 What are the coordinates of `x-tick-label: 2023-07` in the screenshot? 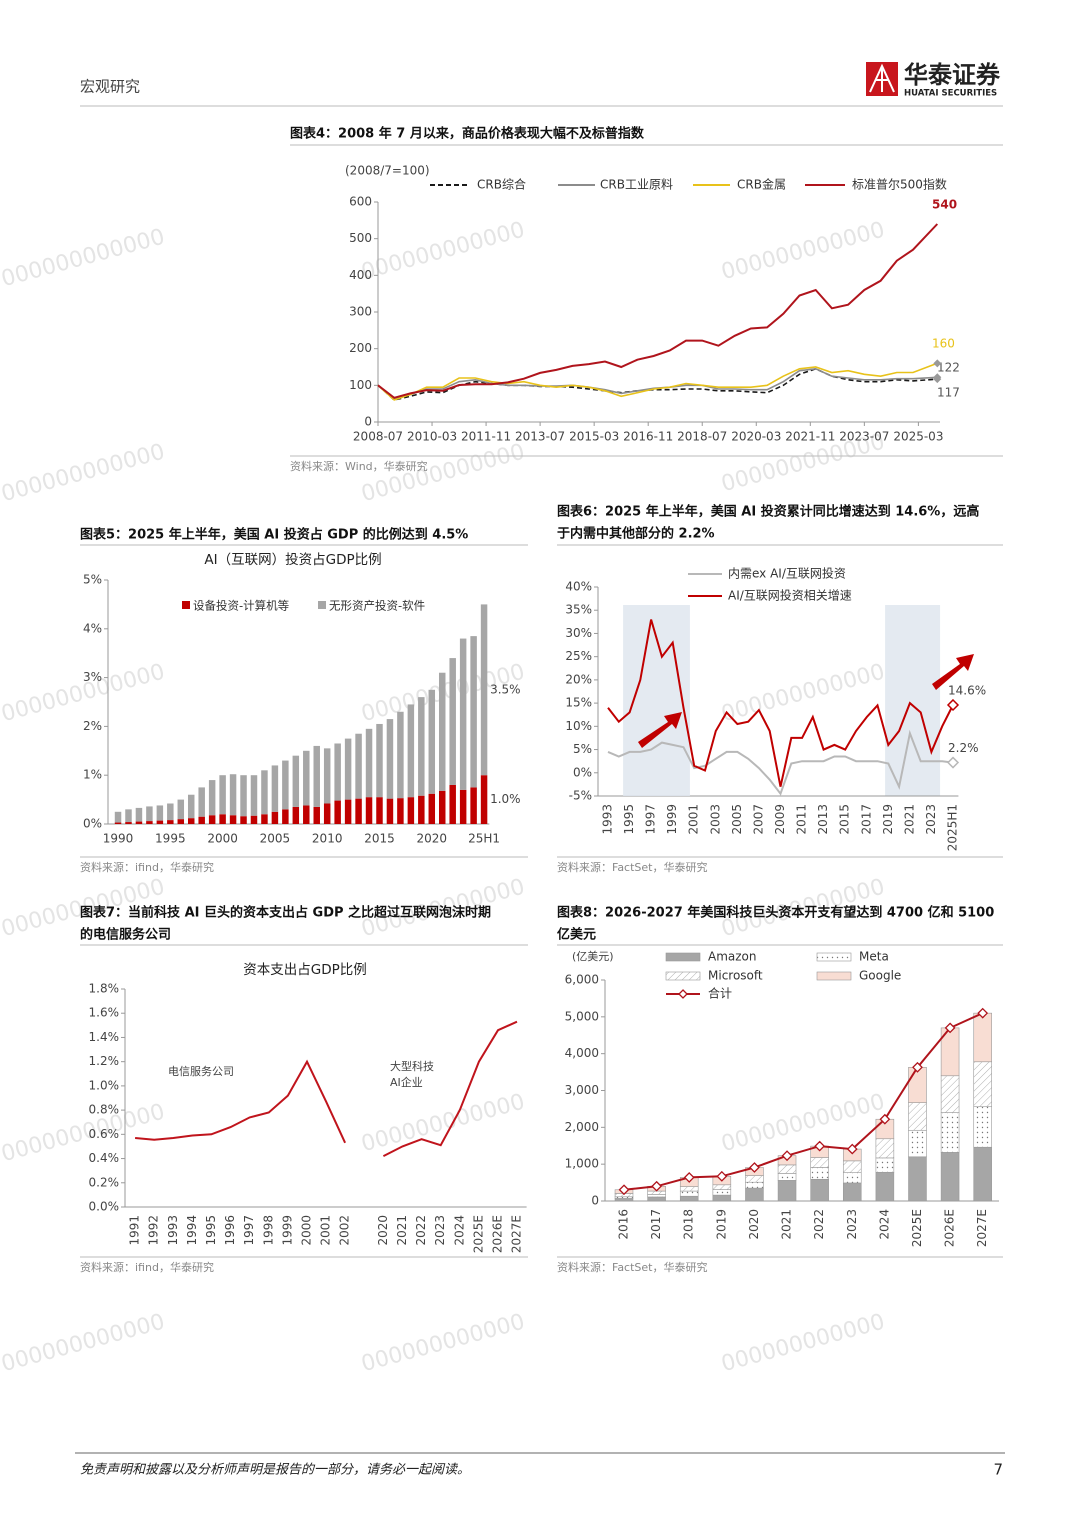 It's located at (864, 437).